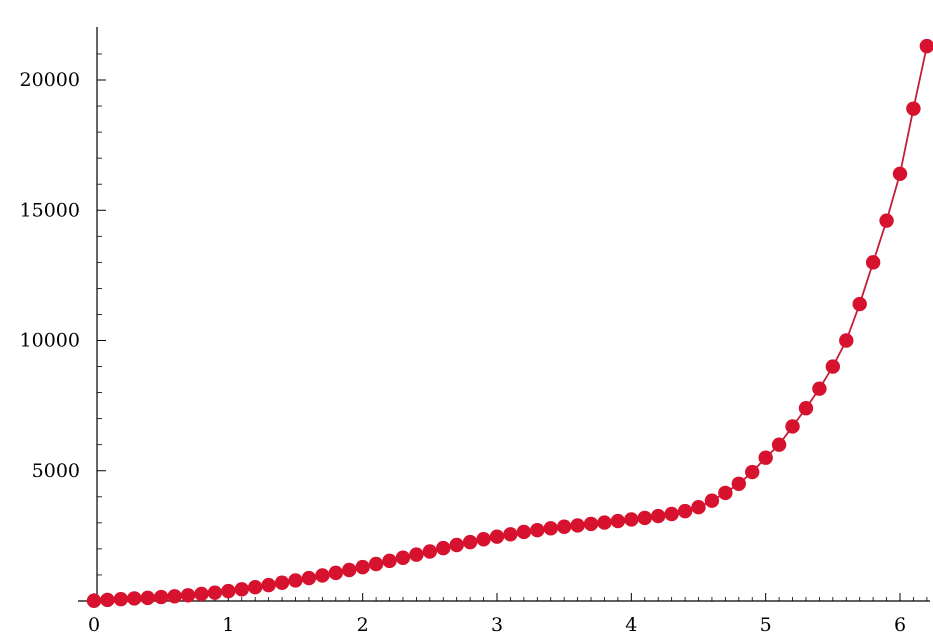 The image size is (933, 638). I want to click on x-tick-label: 3, so click(497, 625).